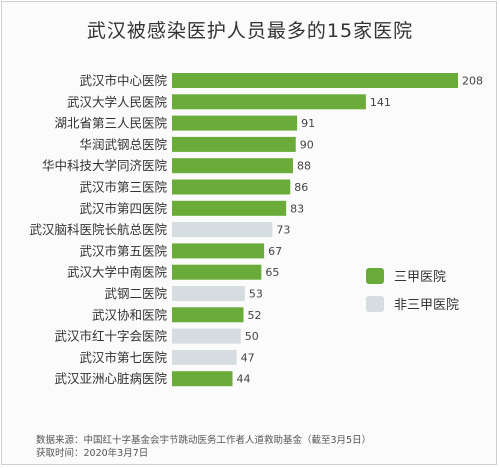 The image size is (500, 468). Describe the element at coordinates (297, 208) in the screenshot. I see `data-label: 83` at that location.